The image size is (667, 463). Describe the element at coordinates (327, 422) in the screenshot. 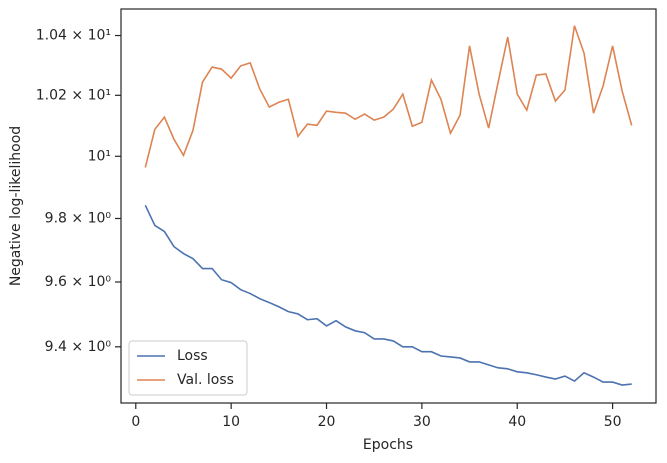

I see `x-tick-label: 20` at that location.